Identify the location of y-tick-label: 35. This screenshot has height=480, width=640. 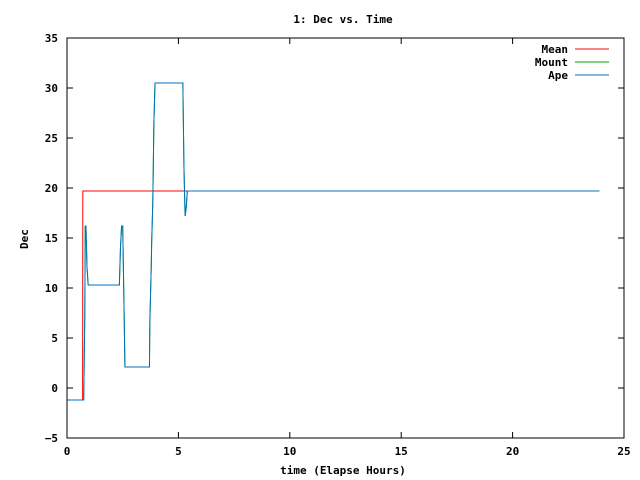
(51, 38).